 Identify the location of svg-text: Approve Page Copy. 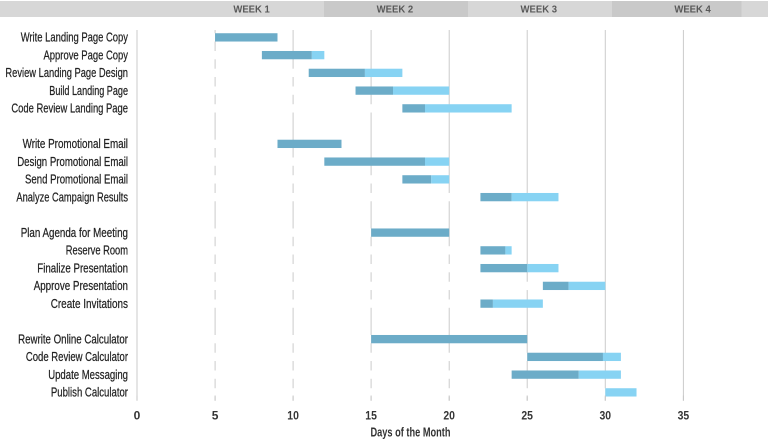
(86, 55).